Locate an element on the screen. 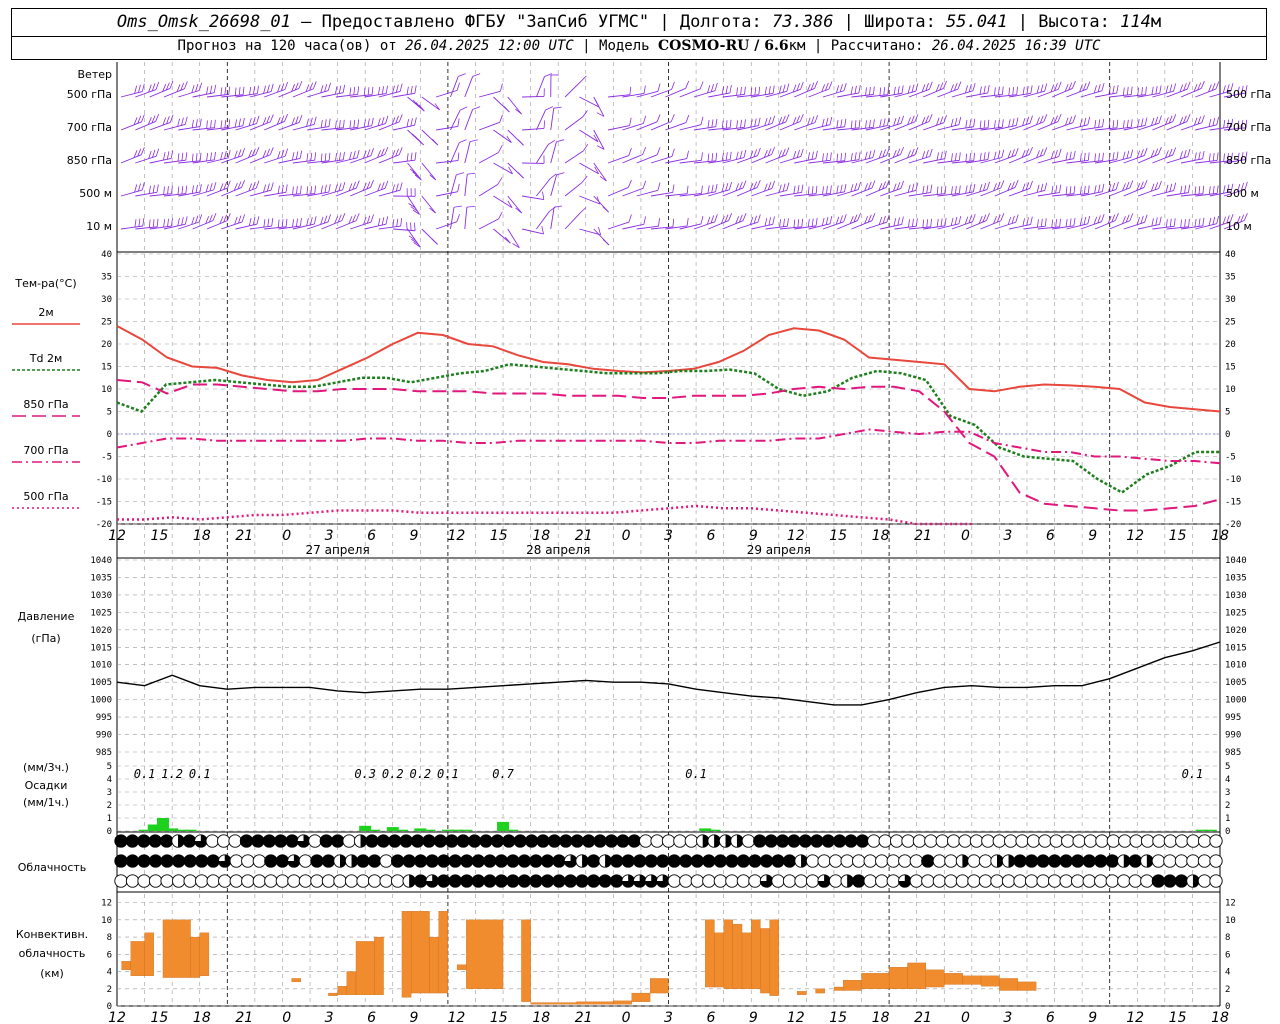 This screenshot has width=1280, height=1024. temp-ytick-right: 20 is located at coordinates (1230, 345).